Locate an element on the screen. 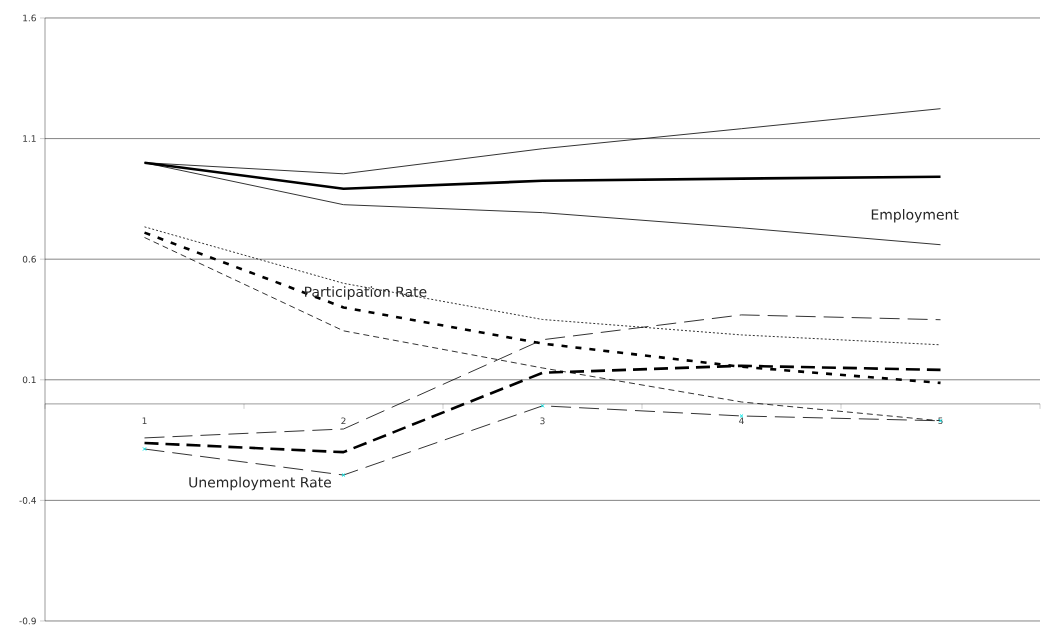 This screenshot has height=627, width=1051. y-tick-label: 0.1 is located at coordinates (29, 380).